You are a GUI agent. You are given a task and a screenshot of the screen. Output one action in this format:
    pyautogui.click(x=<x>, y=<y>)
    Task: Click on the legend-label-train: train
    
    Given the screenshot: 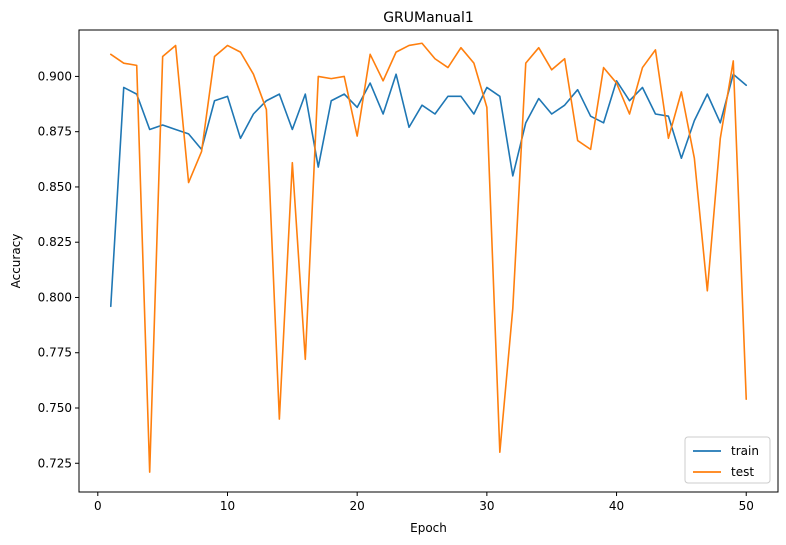 What is the action you would take?
    pyautogui.click(x=745, y=451)
    